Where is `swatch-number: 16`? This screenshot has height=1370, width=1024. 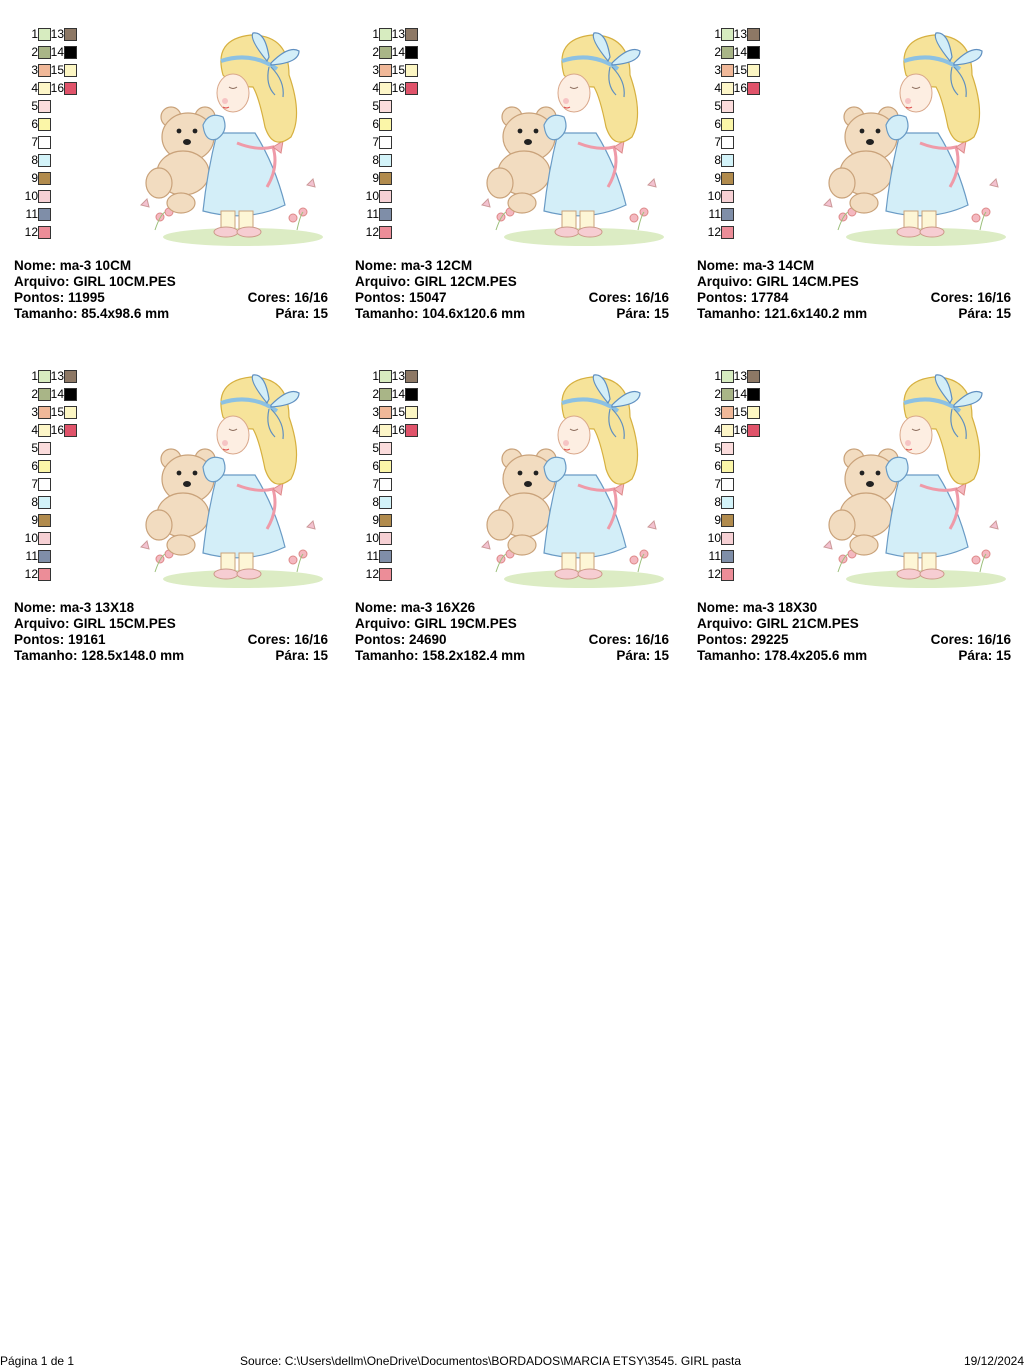
swatch-number: 16 is located at coordinates (57, 88).